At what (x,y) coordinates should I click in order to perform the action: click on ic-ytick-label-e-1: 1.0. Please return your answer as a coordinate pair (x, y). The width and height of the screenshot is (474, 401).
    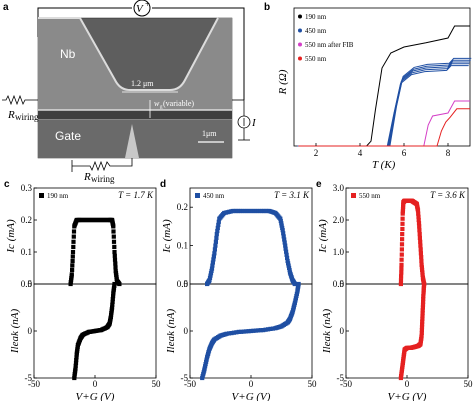
    Looking at the image, I should click on (339, 252).